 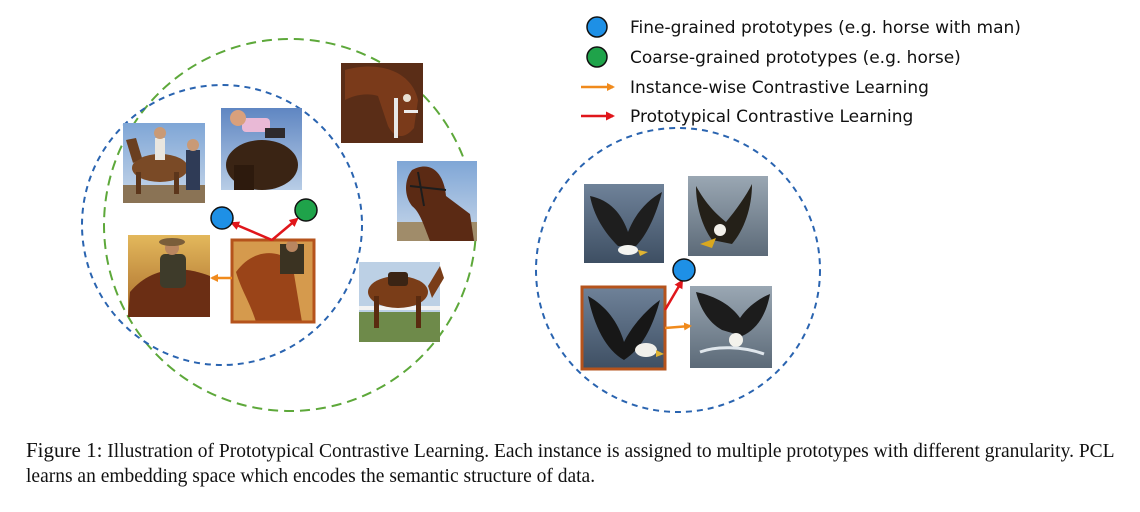 What do you see at coordinates (382, 103) in the screenshot?
I see `brown-horse-head-image` at bounding box center [382, 103].